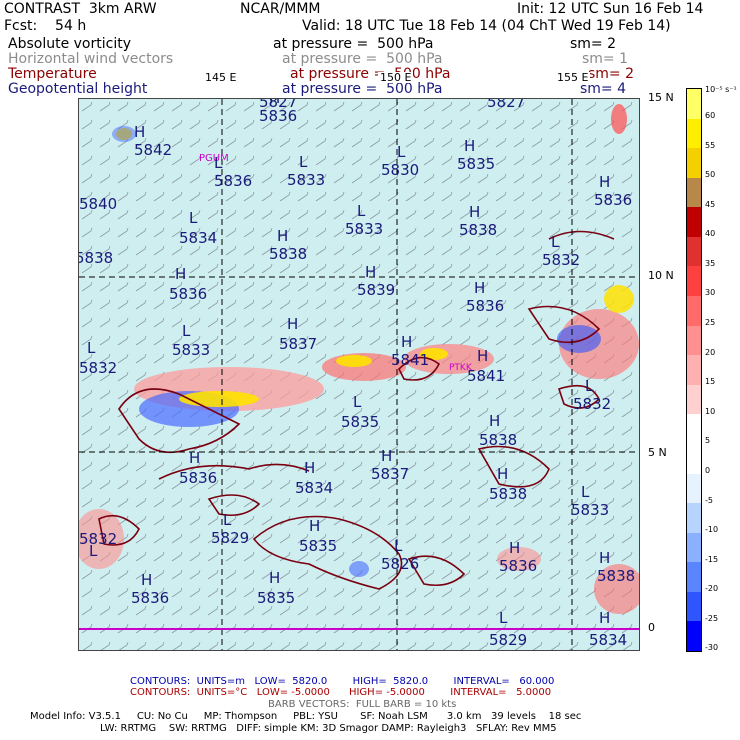  I want to click on init-time: Init: 12 UTC Sun 16 Feb 14, so click(610, 9).